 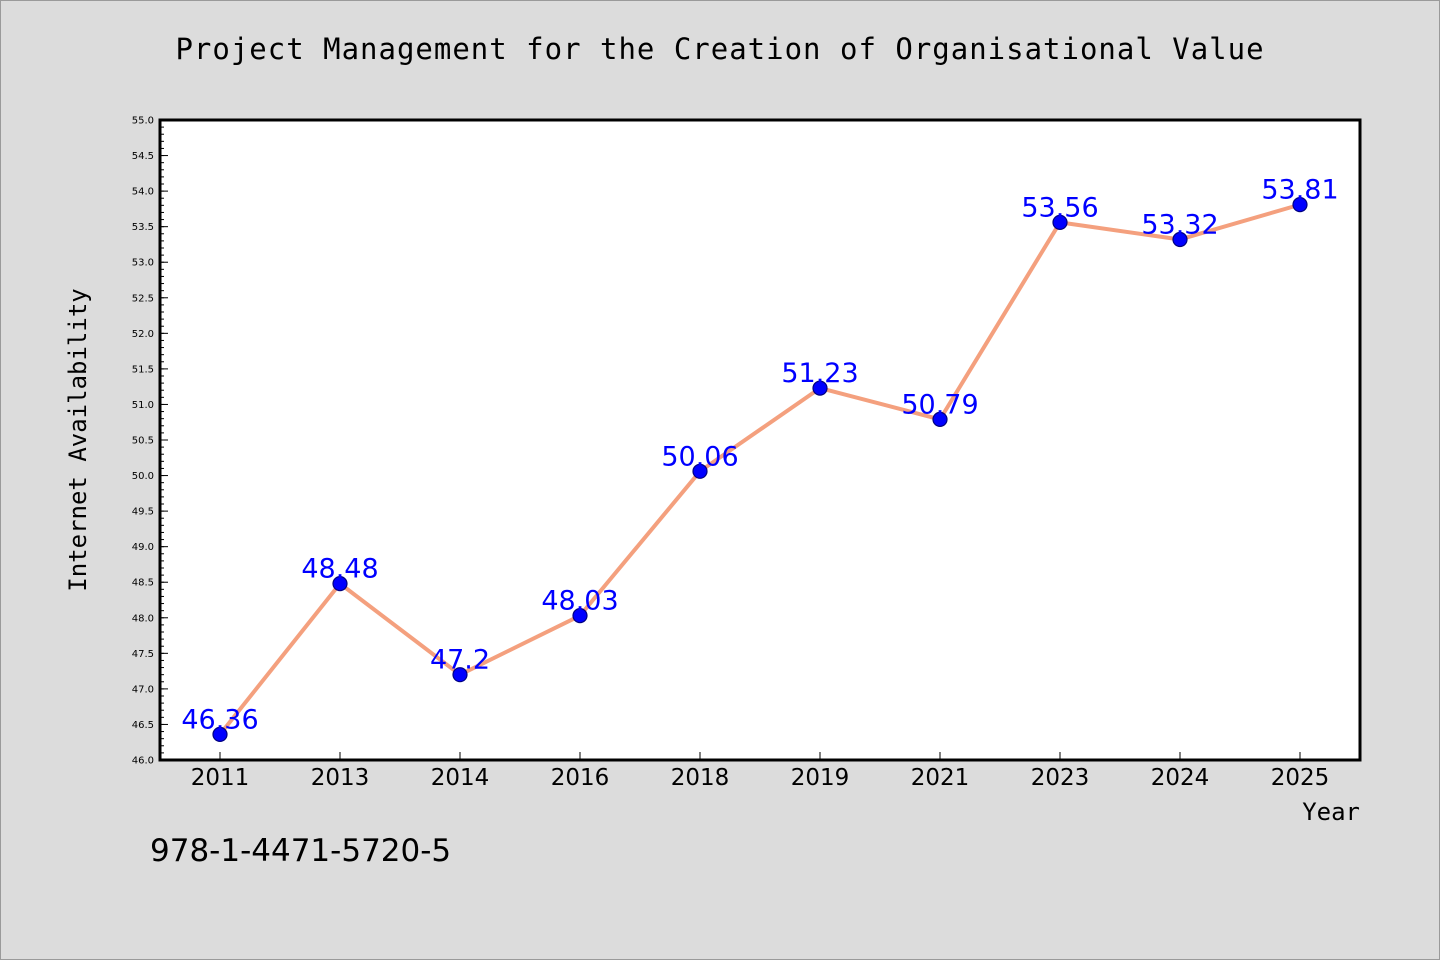 What do you see at coordinates (143, 618) in the screenshot?
I see `y-tick-label: 48.0` at bounding box center [143, 618].